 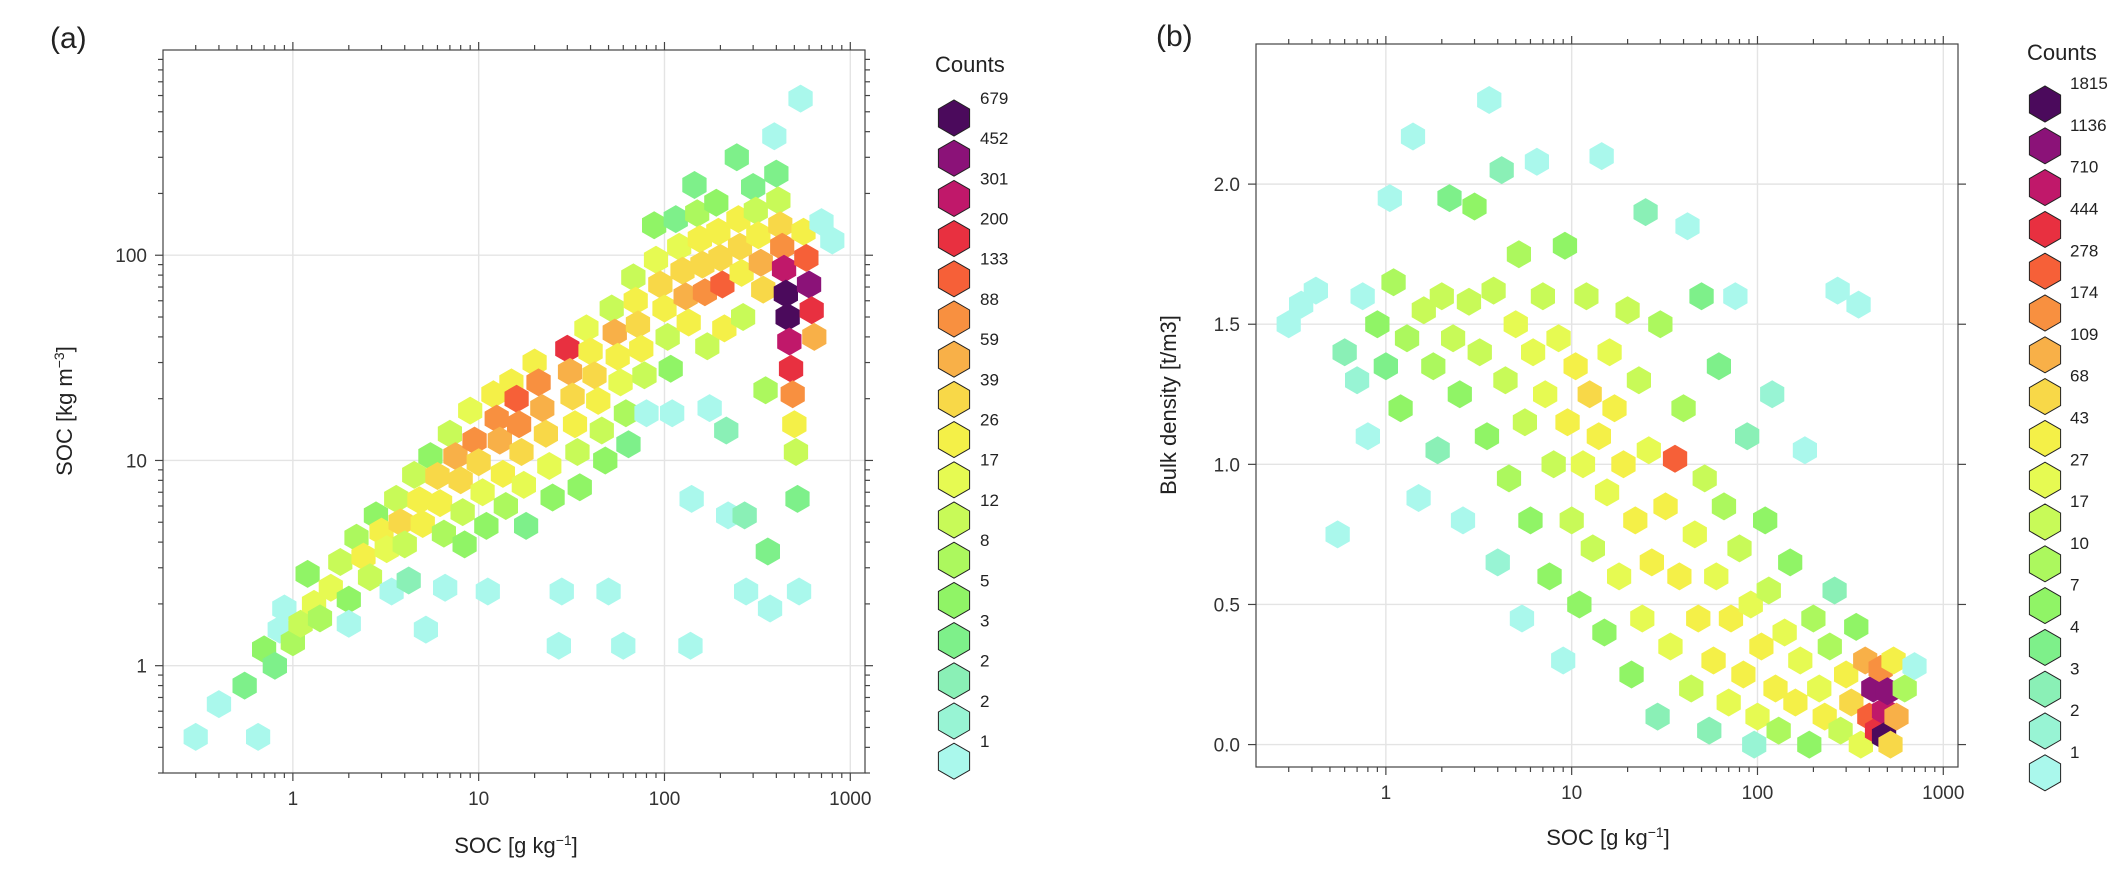 I want to click on legend-label: 1815, so click(x=2089, y=83).